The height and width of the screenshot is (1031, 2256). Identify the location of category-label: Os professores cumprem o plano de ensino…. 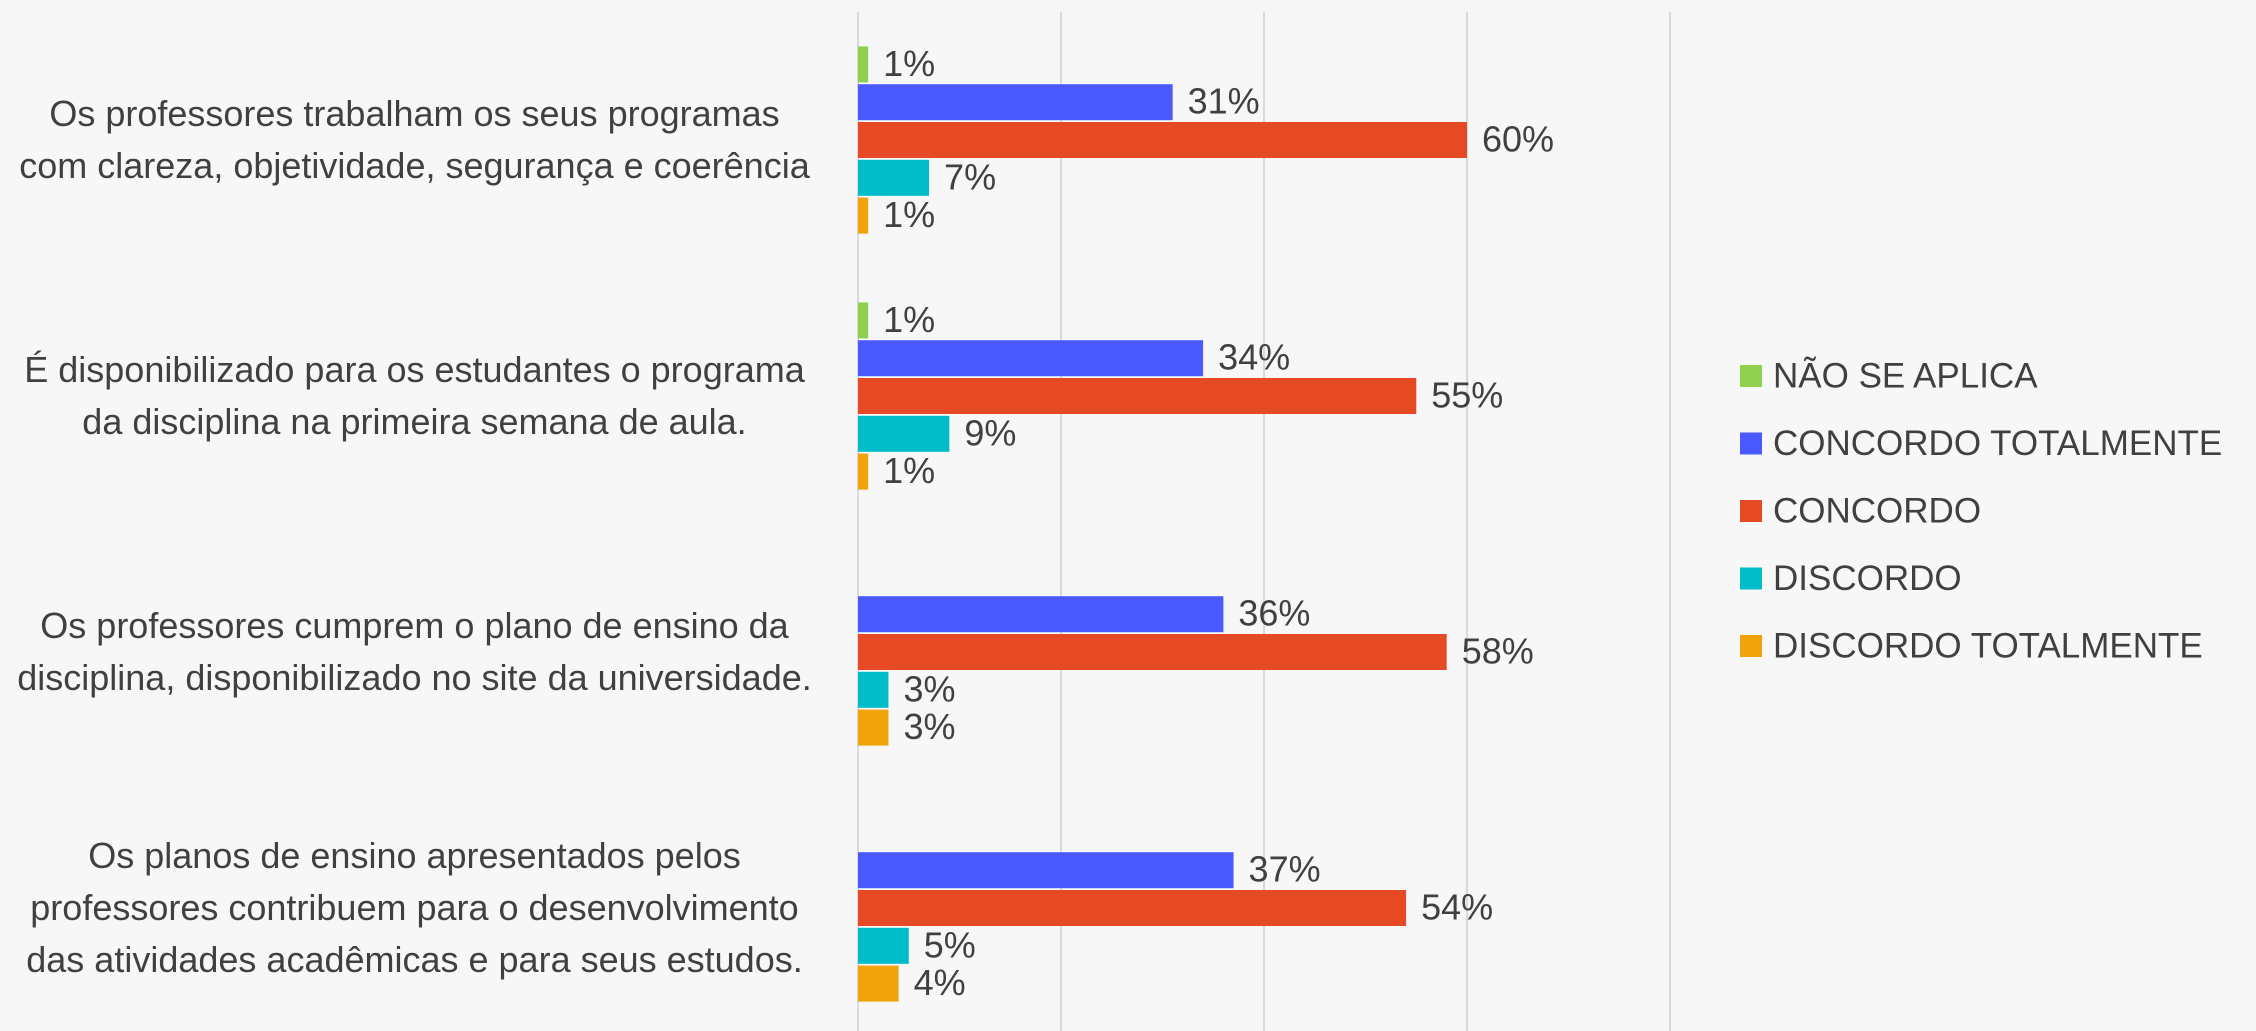
(414, 651).